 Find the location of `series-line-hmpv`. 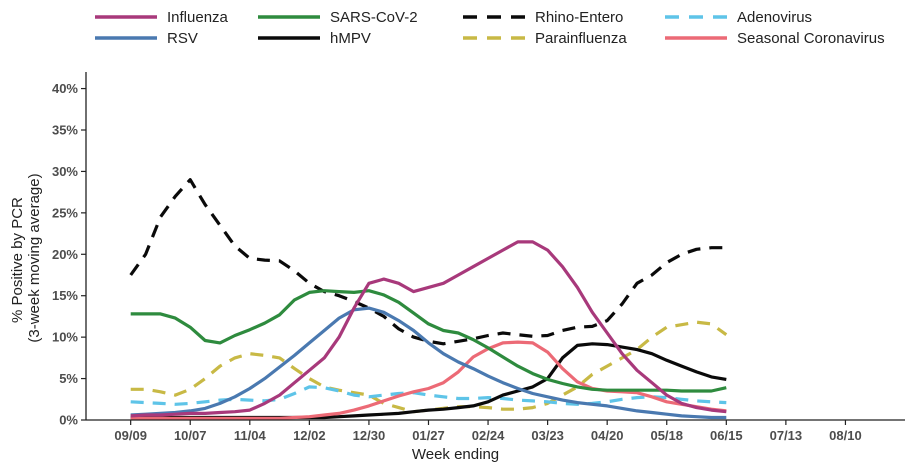

series-line-hmpv is located at coordinates (428, 381).